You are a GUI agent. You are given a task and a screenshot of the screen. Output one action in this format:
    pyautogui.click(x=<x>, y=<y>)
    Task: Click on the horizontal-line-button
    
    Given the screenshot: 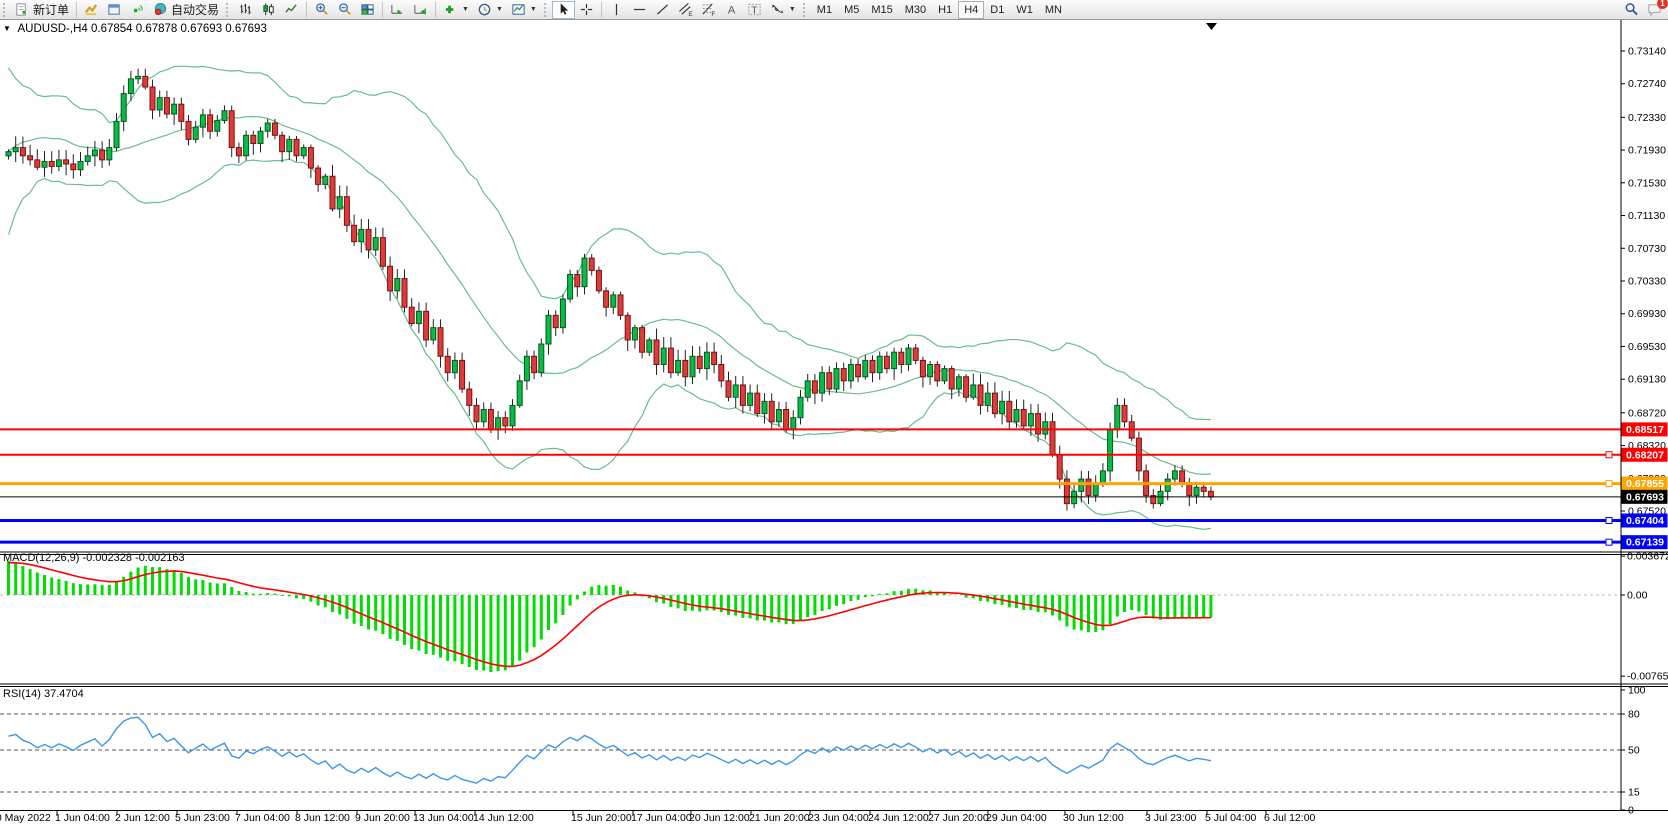 What is the action you would take?
    pyautogui.click(x=639, y=10)
    